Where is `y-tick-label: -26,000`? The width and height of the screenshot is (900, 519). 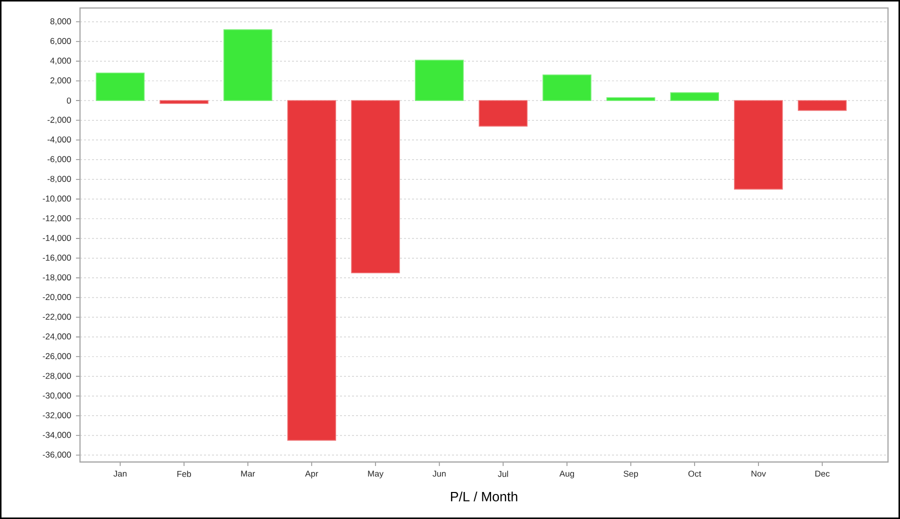 y-tick-label: -26,000 is located at coordinates (56, 356).